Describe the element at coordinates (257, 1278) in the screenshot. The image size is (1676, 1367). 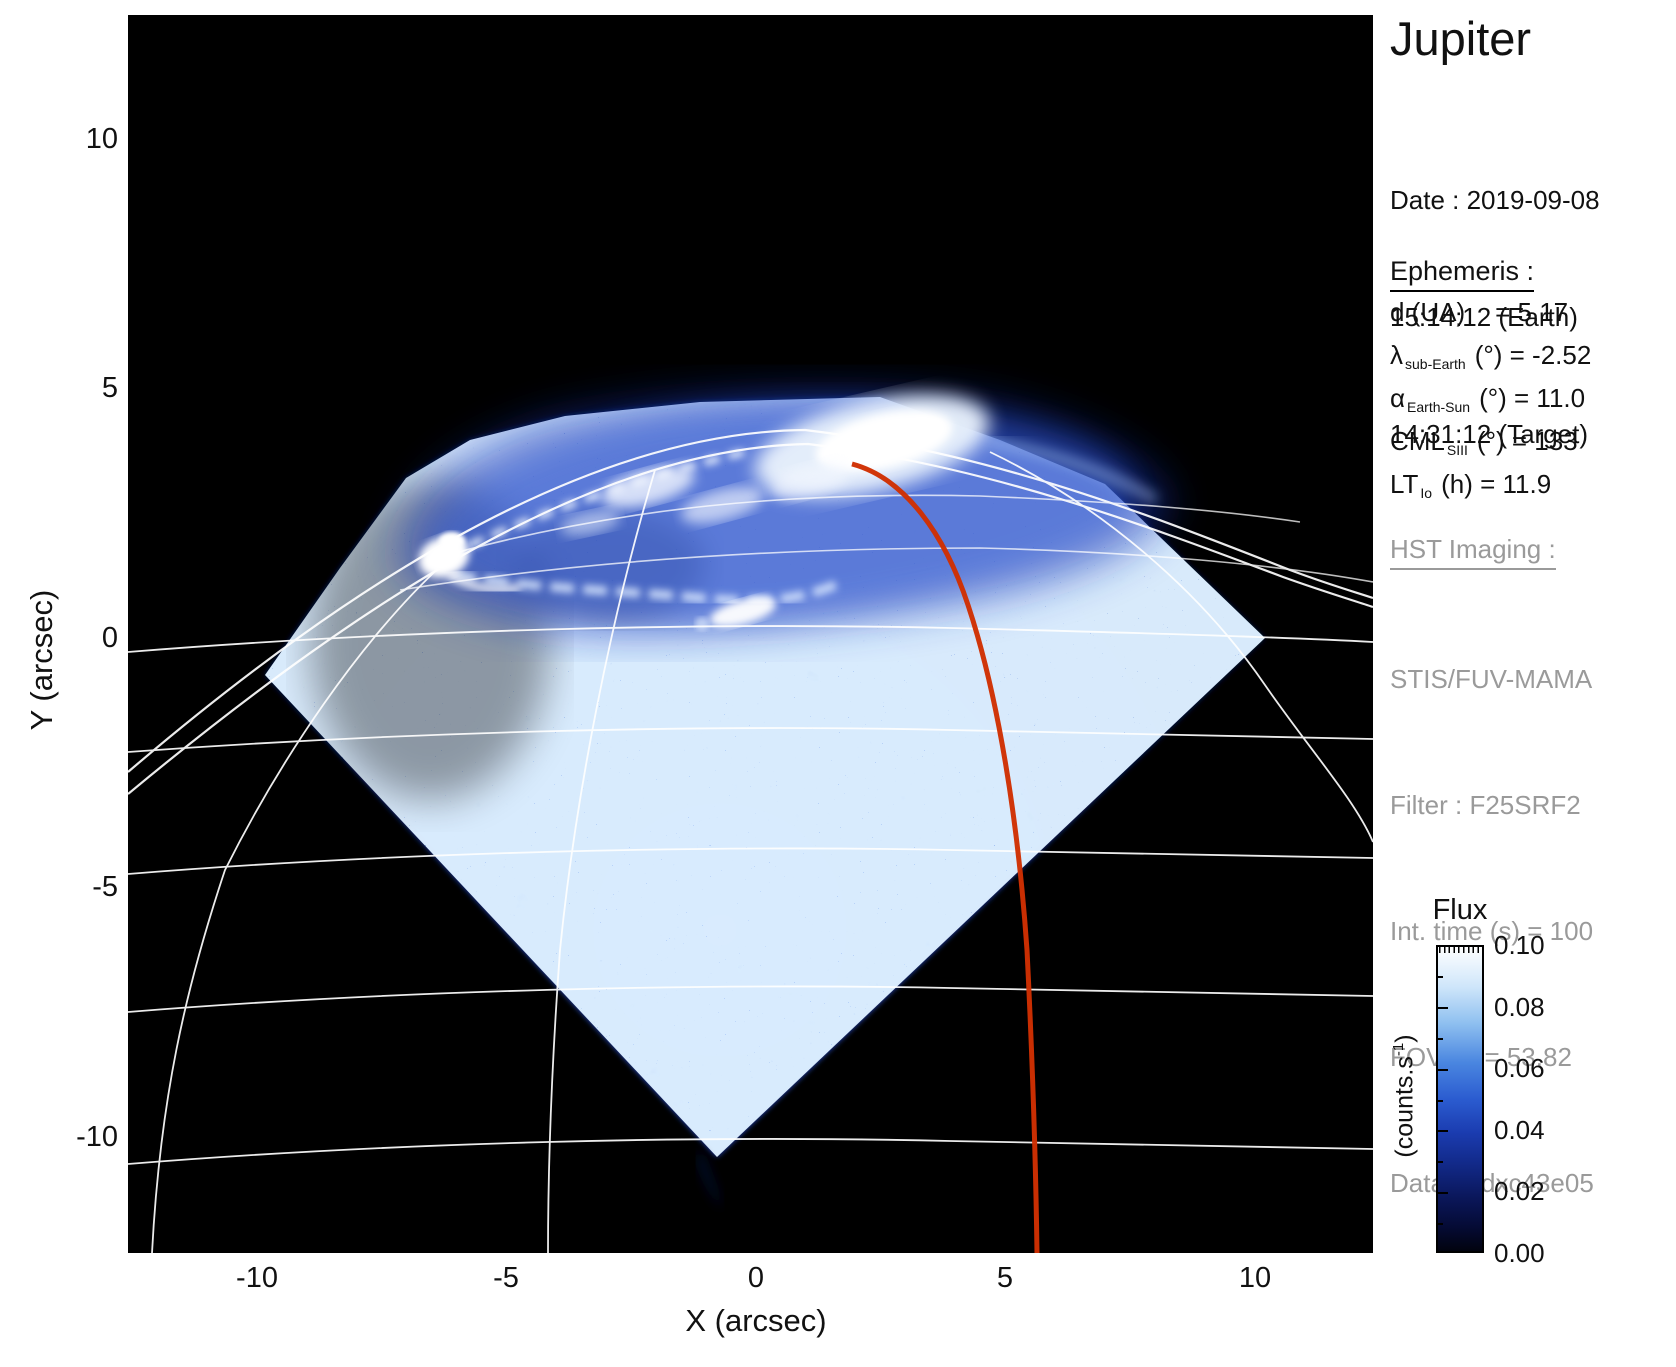
I see `x-tick-m10: -10` at that location.